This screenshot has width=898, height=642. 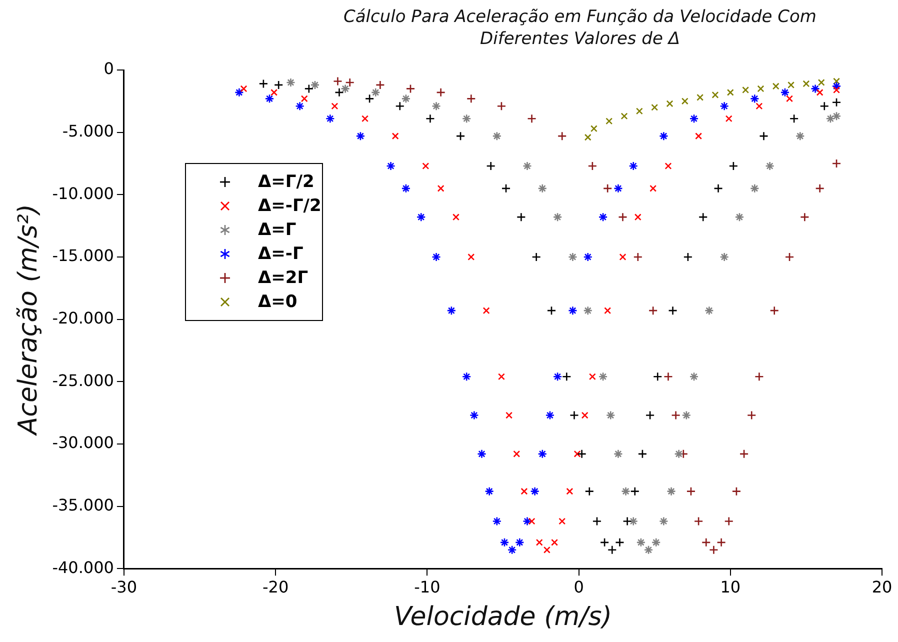 What do you see at coordinates (283, 278) in the screenshot?
I see `legend-label: Δ=2Γ` at bounding box center [283, 278].